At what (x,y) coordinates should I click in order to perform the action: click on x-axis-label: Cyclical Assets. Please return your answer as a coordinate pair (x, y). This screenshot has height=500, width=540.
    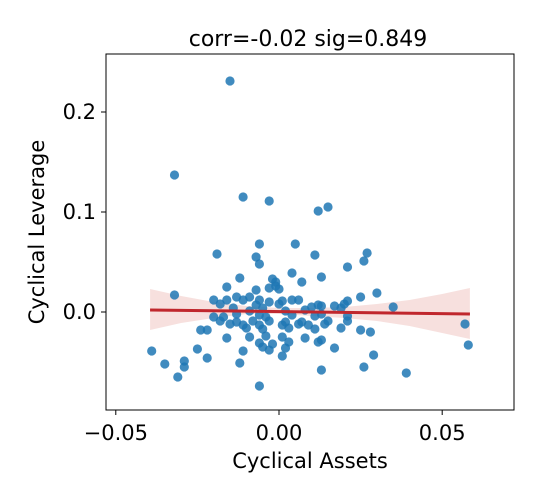
    Looking at the image, I should click on (310, 461).